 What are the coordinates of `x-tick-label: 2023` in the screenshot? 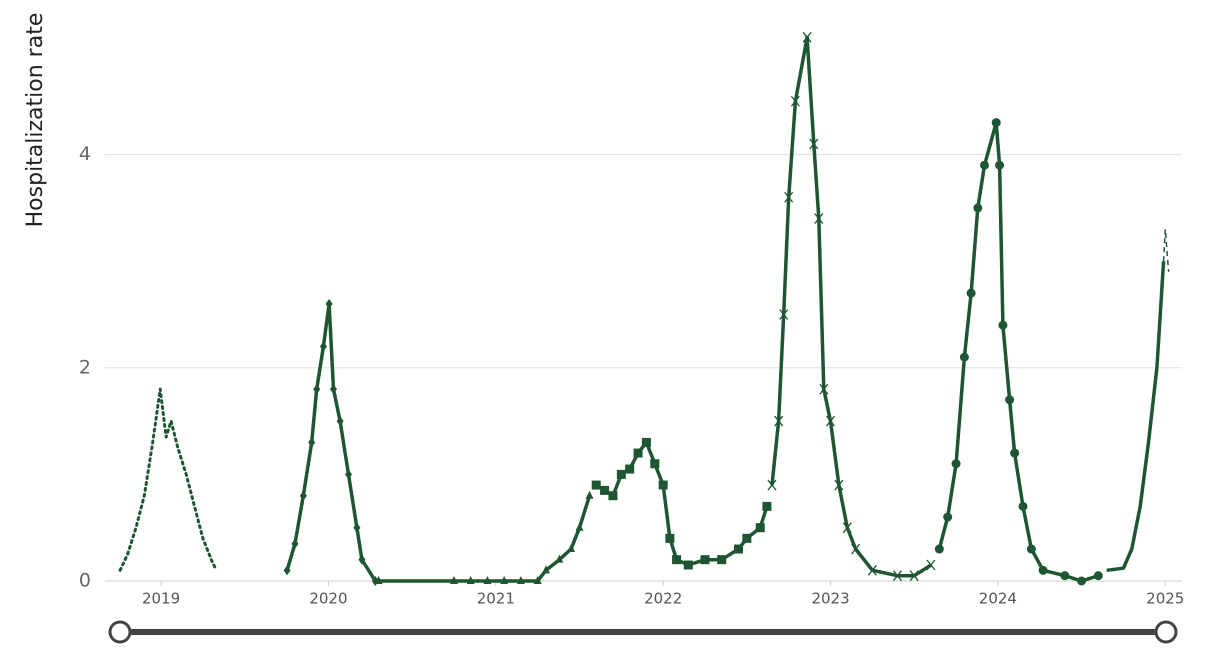 It's located at (830, 599).